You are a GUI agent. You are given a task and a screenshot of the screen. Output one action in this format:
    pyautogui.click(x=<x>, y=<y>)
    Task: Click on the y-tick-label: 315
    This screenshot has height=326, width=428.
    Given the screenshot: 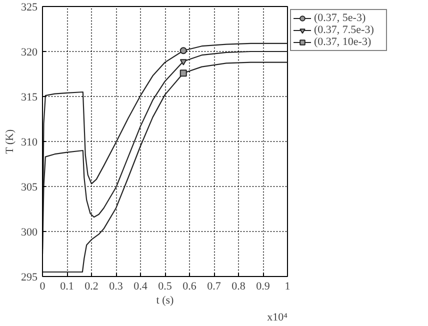 What is the action you would take?
    pyautogui.click(x=29, y=98)
    